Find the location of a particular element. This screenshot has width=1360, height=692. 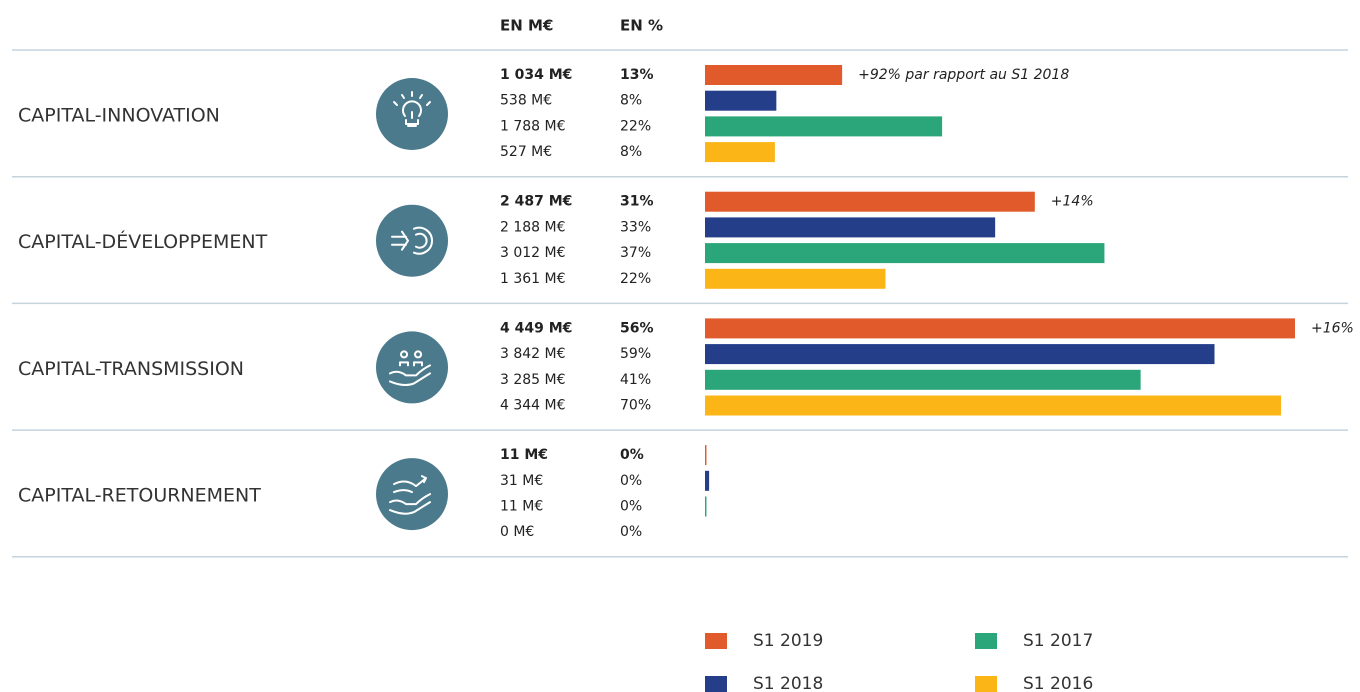

share-label: 33% is located at coordinates (635, 227).